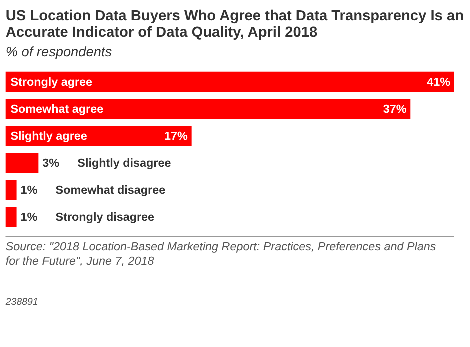  Describe the element at coordinates (49, 137) in the screenshot. I see `y-tick-label: Slightly agree` at that location.